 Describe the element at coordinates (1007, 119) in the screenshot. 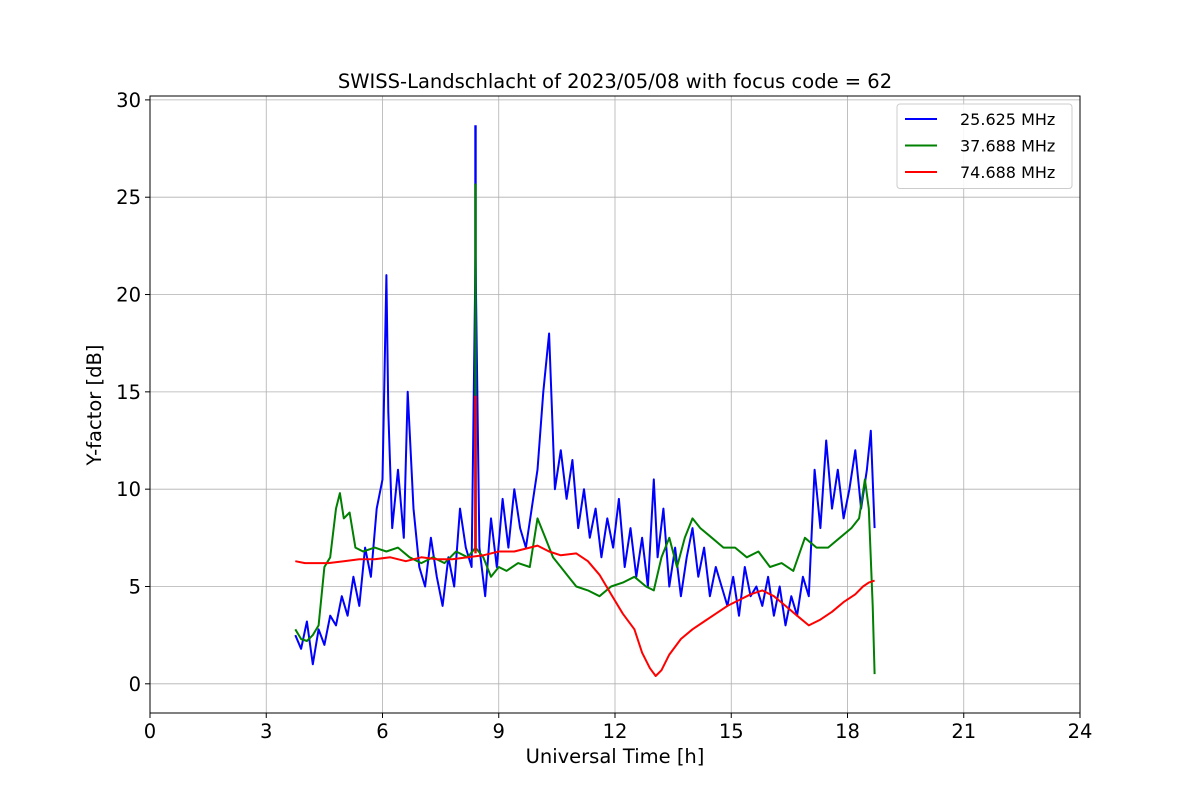

I see `legend-label: 25.625 MHz` at that location.